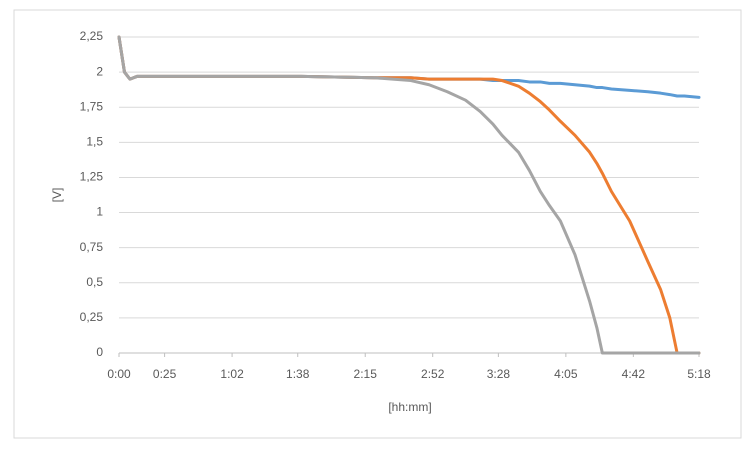  I want to click on x-tick-label: 5:18, so click(699, 374).